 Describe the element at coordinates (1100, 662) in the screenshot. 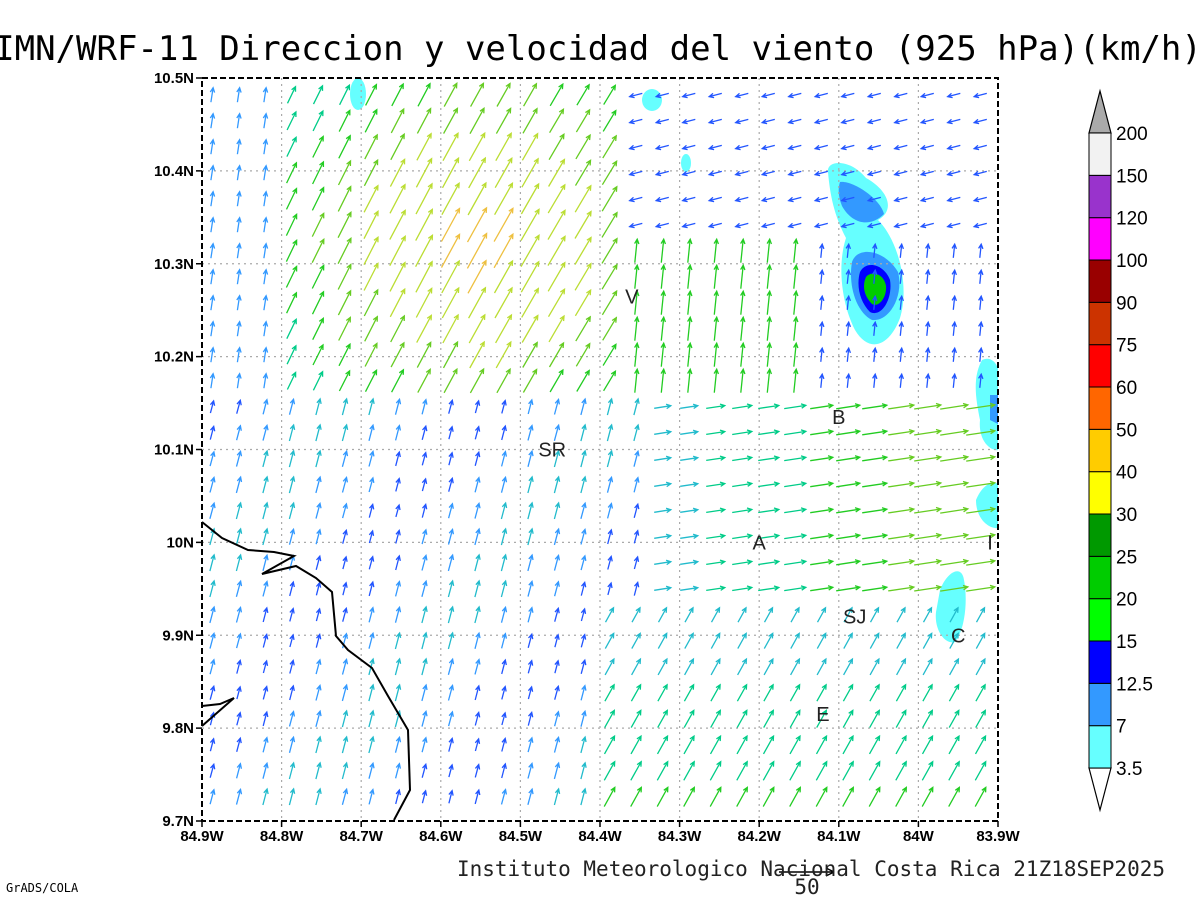

I see `colorbar-segment` at that location.